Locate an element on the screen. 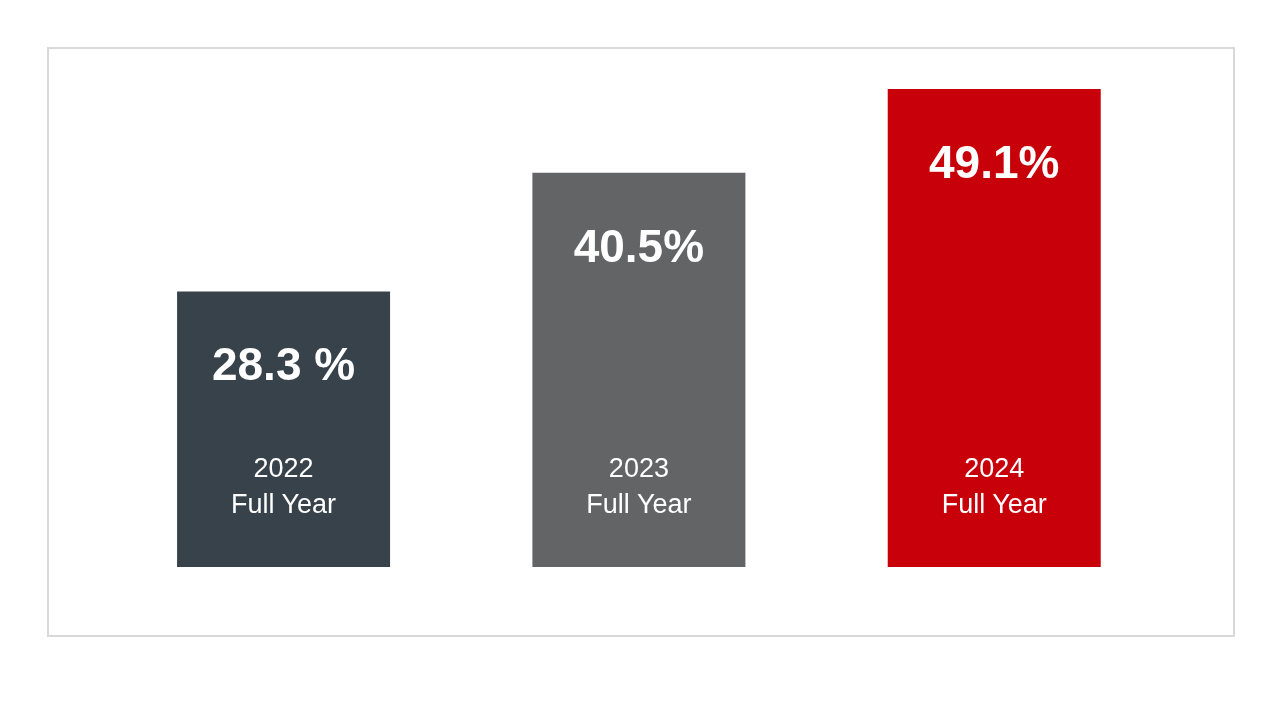 The height and width of the screenshot is (707, 1280). x-tick-label: 2024 Full Year is located at coordinates (994, 486).